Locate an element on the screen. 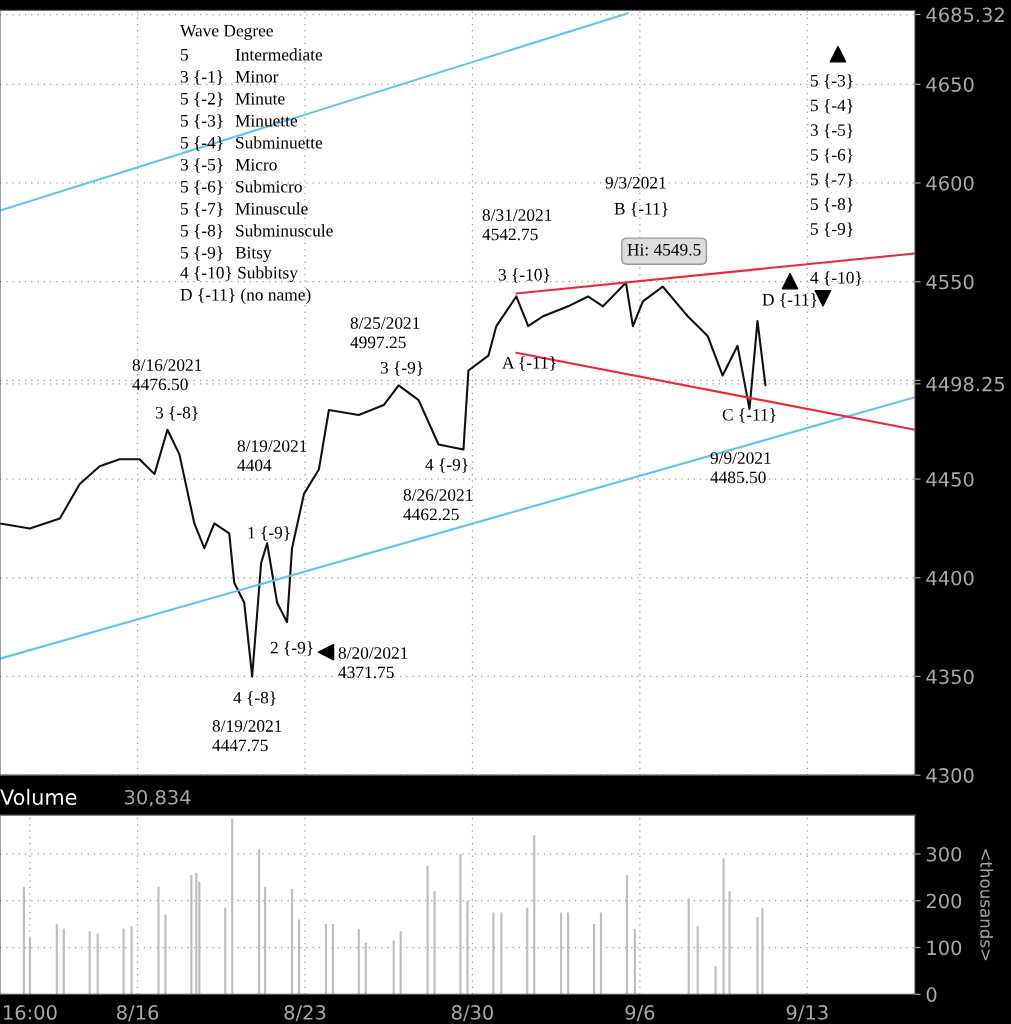 The image size is (1011, 1024). y-tick-label: 4350 is located at coordinates (950, 677).